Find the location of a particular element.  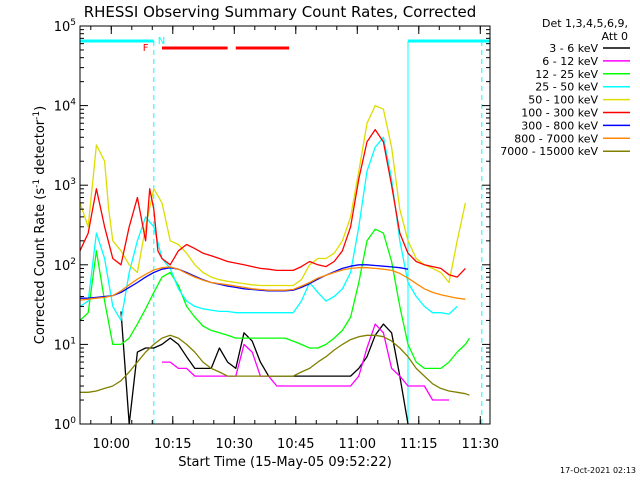

y-label-exp-2: -1 is located at coordinates (37, 115).